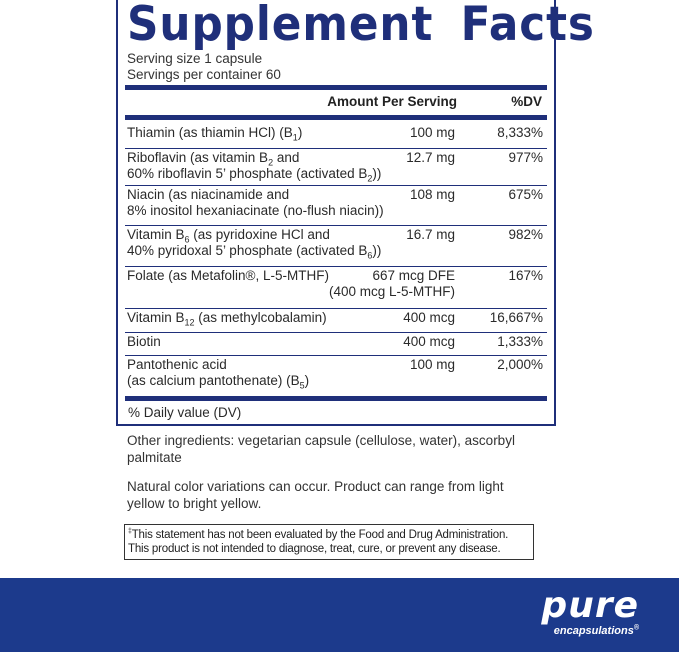 Image resolution: width=679 pixels, height=652 pixels. I want to click on panel-title: Supplement Facts, so click(361, 26).